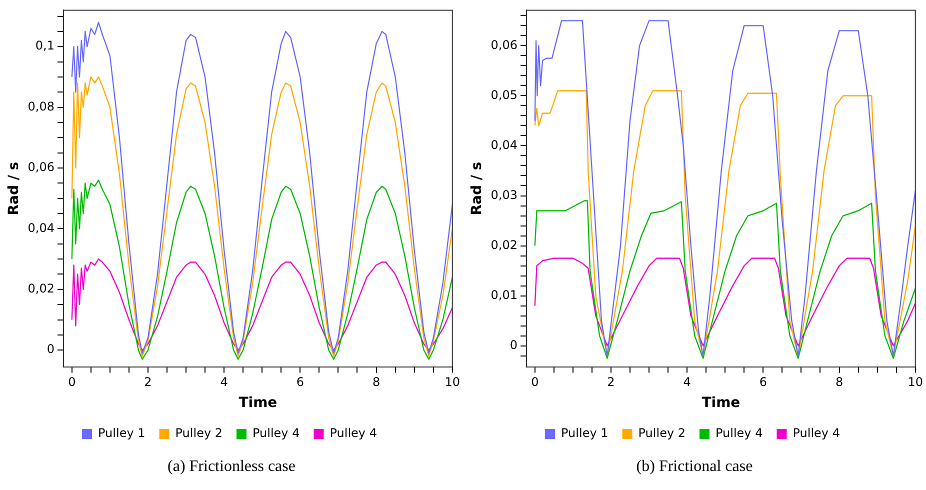  Describe the element at coordinates (504, 295) in the screenshot. I see `y-tick-label: 0,01` at that location.